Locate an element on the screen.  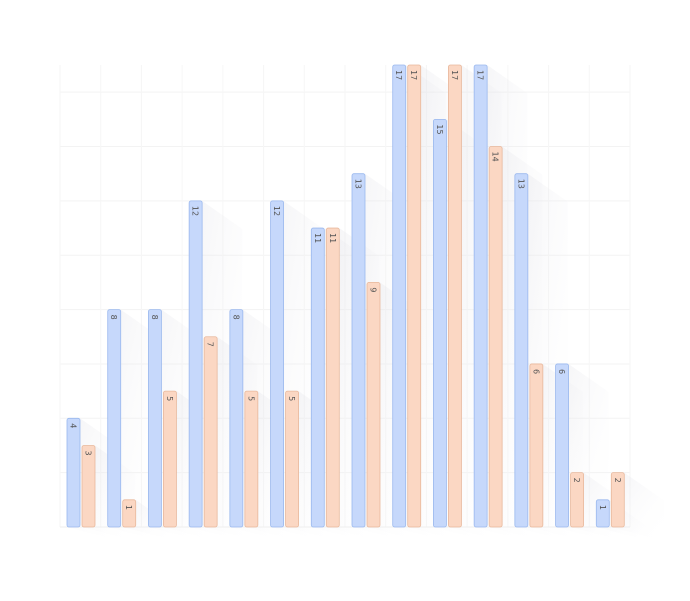
bar-value-label: 15 is located at coordinates (439, 129).